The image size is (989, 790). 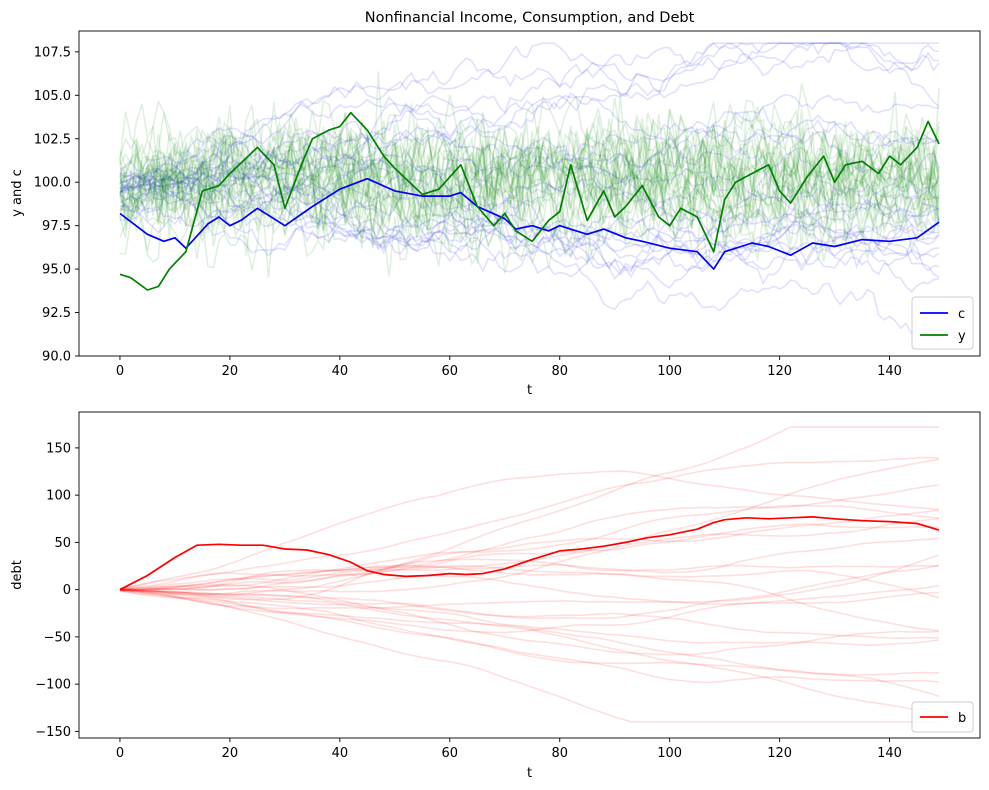 I want to click on bottom-y-ticks: −150 −100 −50 0 50 100 150, so click(x=57, y=590).